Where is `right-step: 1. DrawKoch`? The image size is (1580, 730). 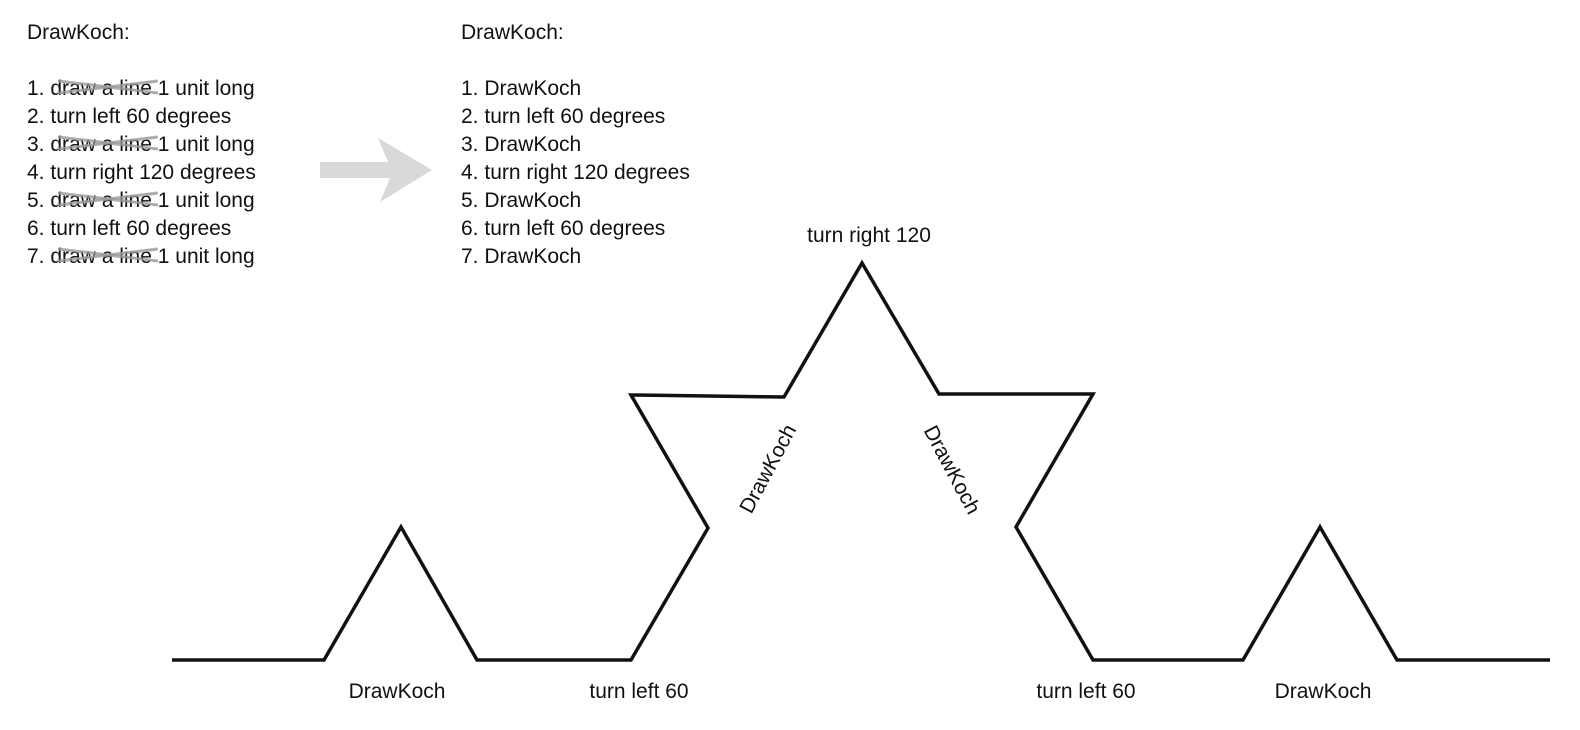
right-step: 1. DrawKoch is located at coordinates (575, 89).